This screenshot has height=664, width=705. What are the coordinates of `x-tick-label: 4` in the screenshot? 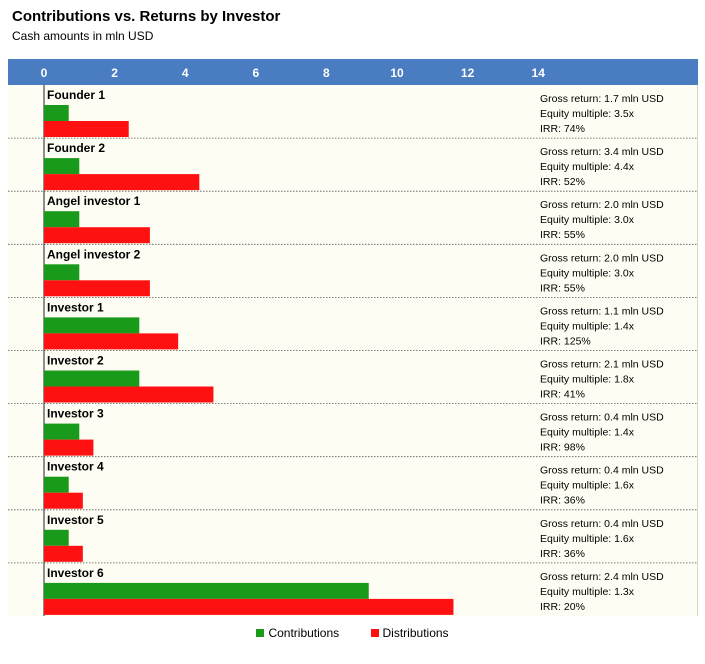 It's located at (185, 73).